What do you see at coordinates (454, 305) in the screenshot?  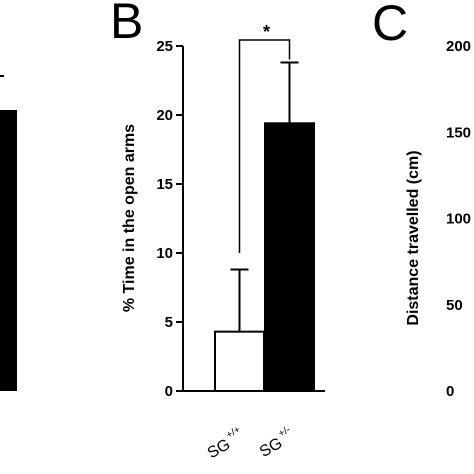 I see `panel-c-y-tick-label: 50` at bounding box center [454, 305].